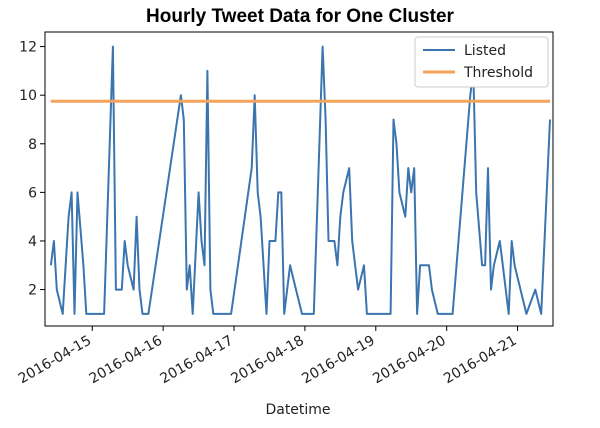 This screenshot has width=600, height=428. I want to click on y-tick-label: 8, so click(32, 145).